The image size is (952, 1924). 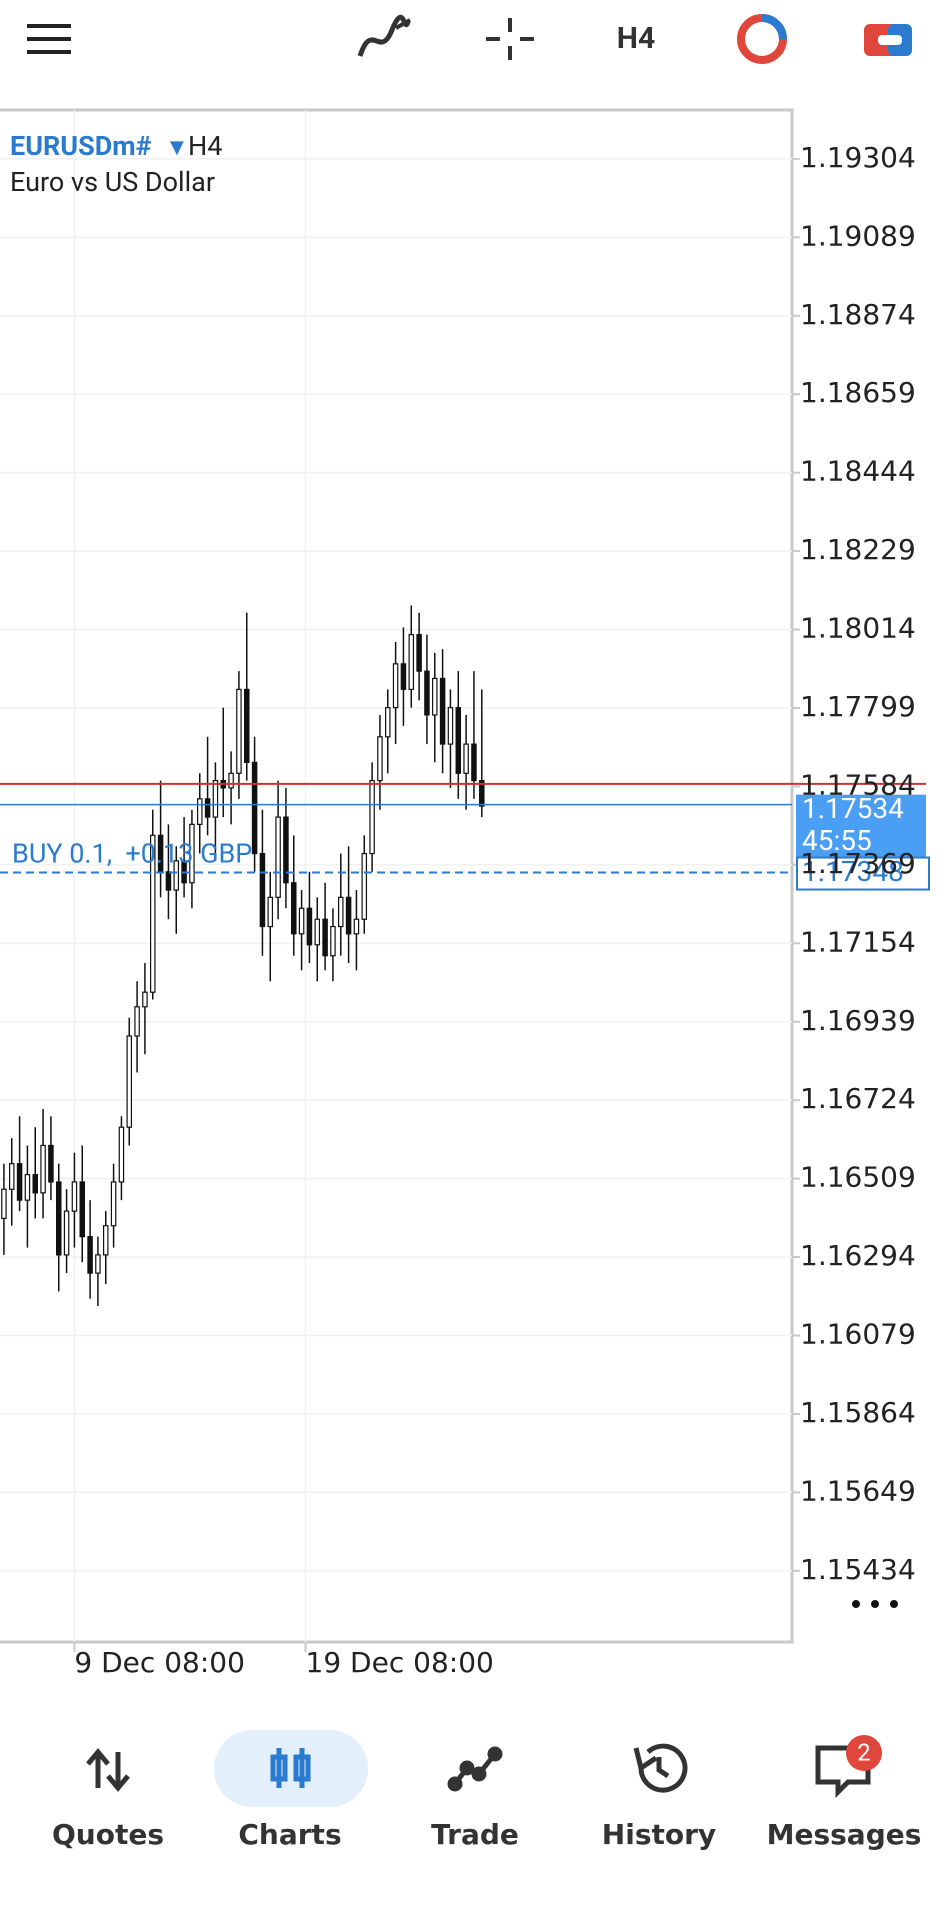 What do you see at coordinates (762, 39) in the screenshot?
I see `trade-button` at bounding box center [762, 39].